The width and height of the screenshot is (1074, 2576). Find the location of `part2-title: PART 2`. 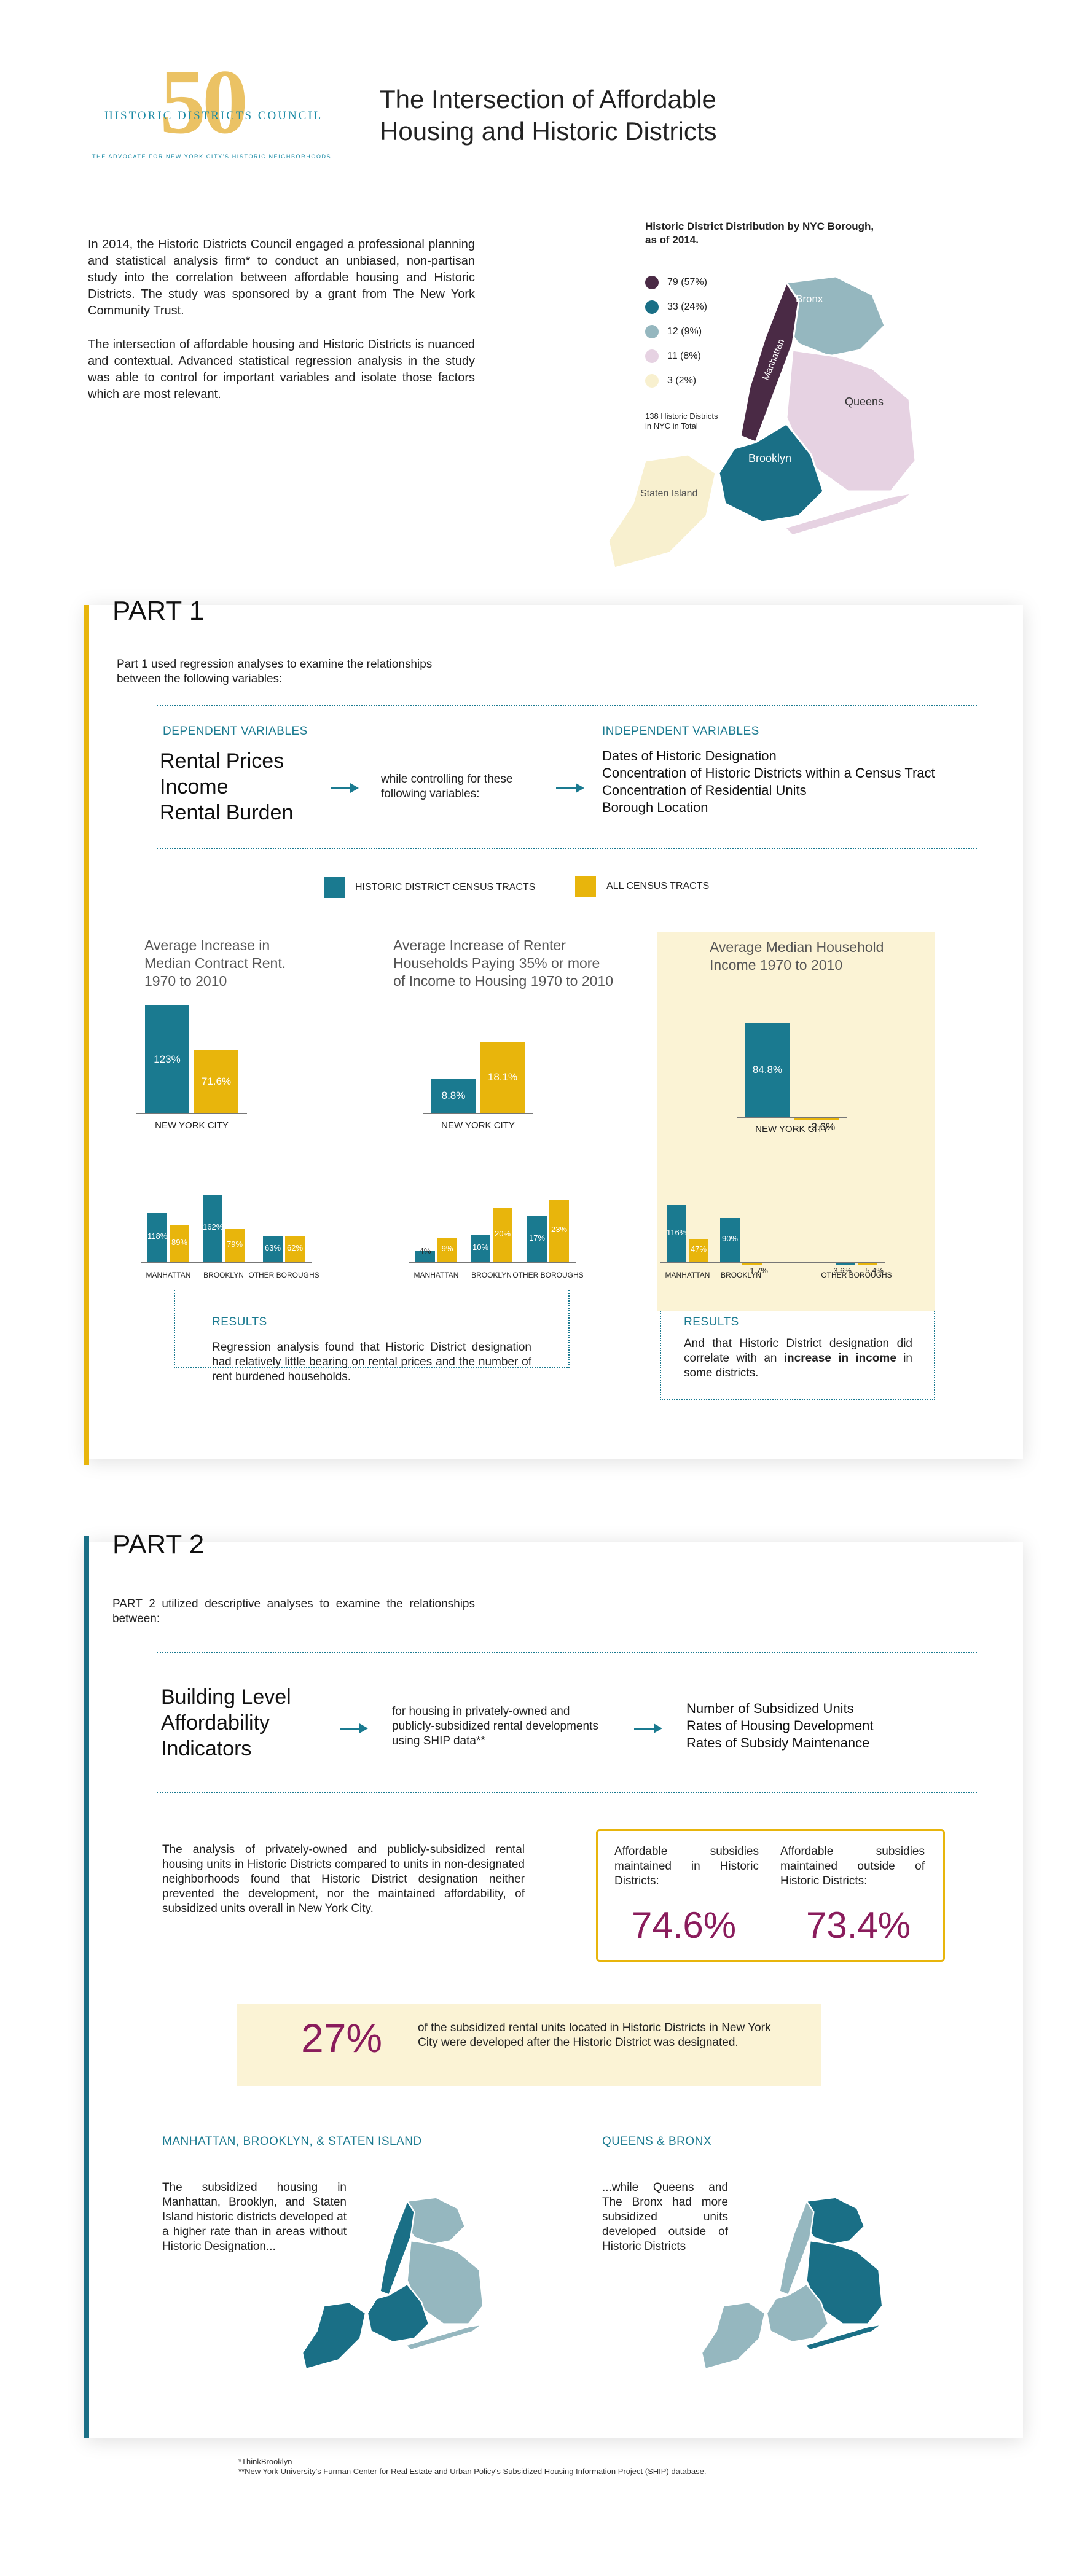

part2-title: PART 2 is located at coordinates (158, 1544).